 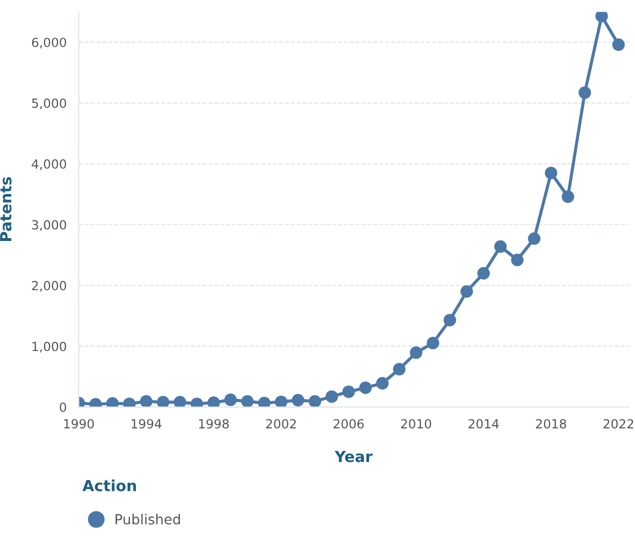 I want to click on y-tick-label: 1,000, so click(x=49, y=347).